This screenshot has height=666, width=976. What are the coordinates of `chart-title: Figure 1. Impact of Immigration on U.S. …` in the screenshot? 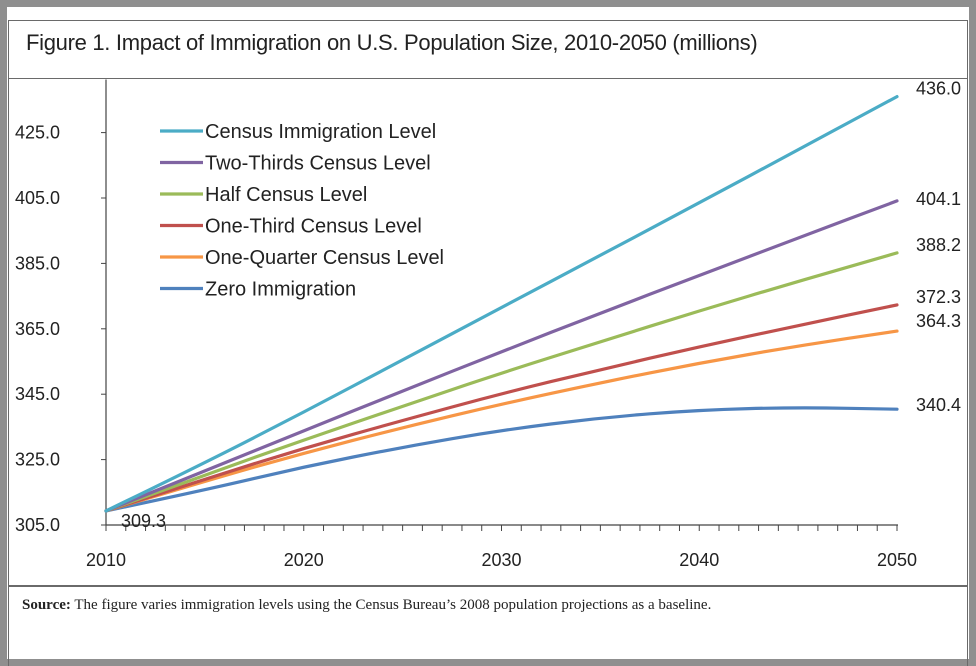 It's located at (392, 42).